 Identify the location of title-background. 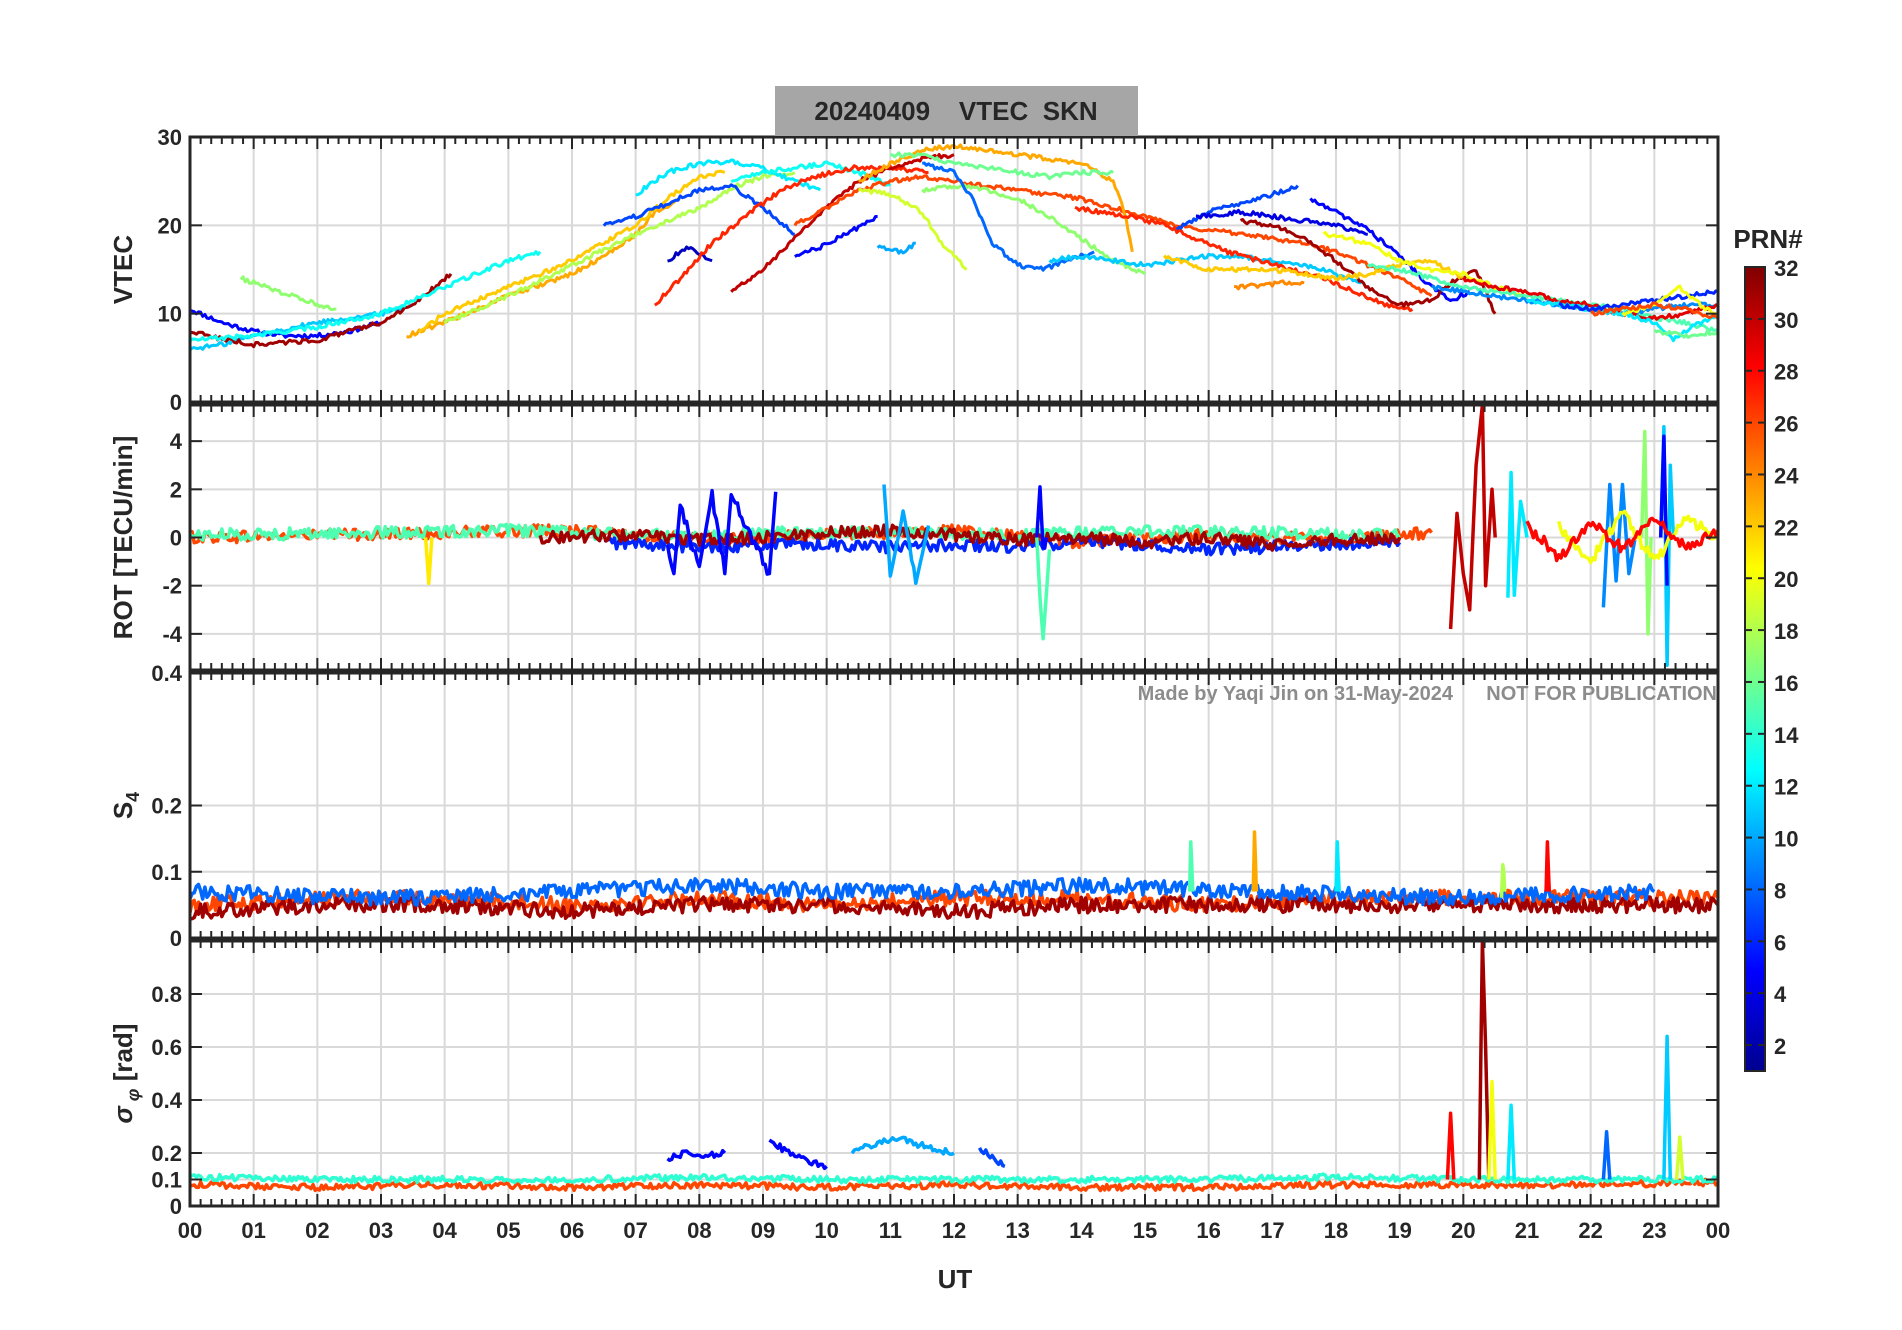
(956, 111).